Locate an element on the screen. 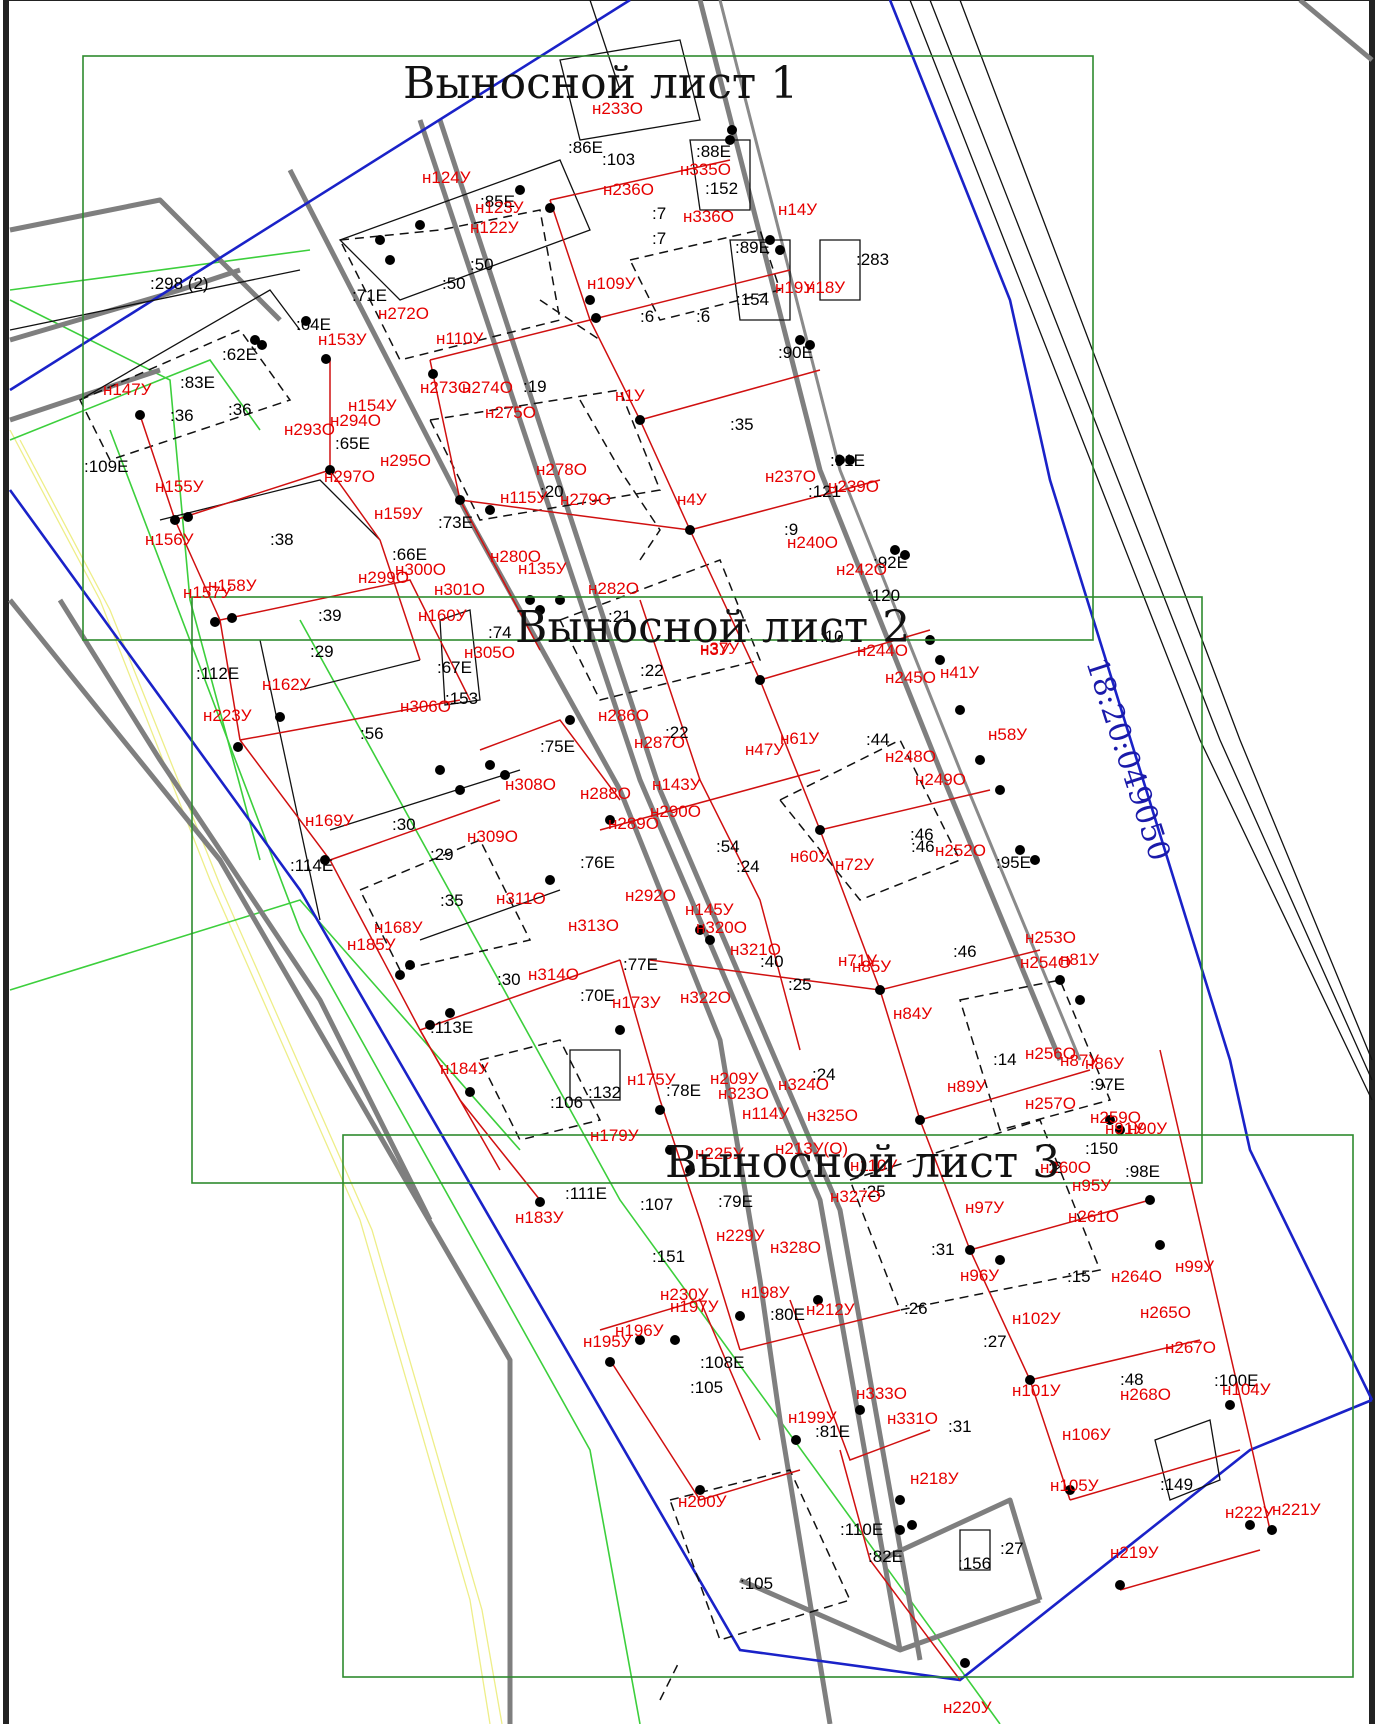 Image resolution: width=1377 pixels, height=1724 pixels. block-label: :14 is located at coordinates (1005, 1059).